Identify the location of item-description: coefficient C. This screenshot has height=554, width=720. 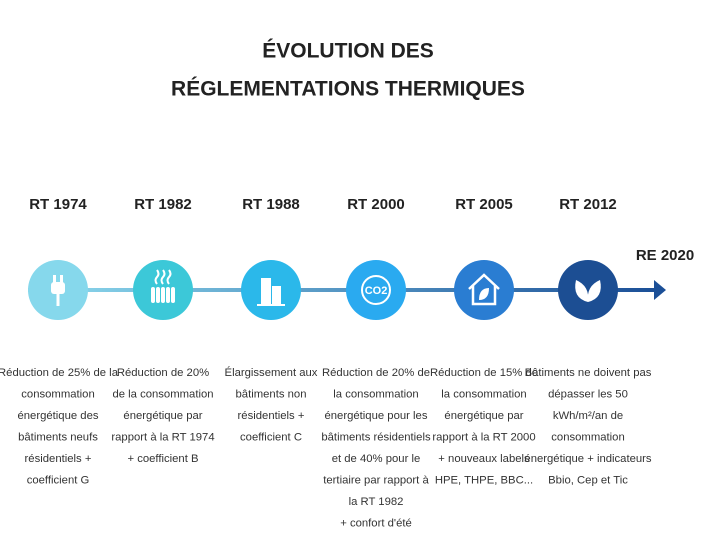
(271, 437).